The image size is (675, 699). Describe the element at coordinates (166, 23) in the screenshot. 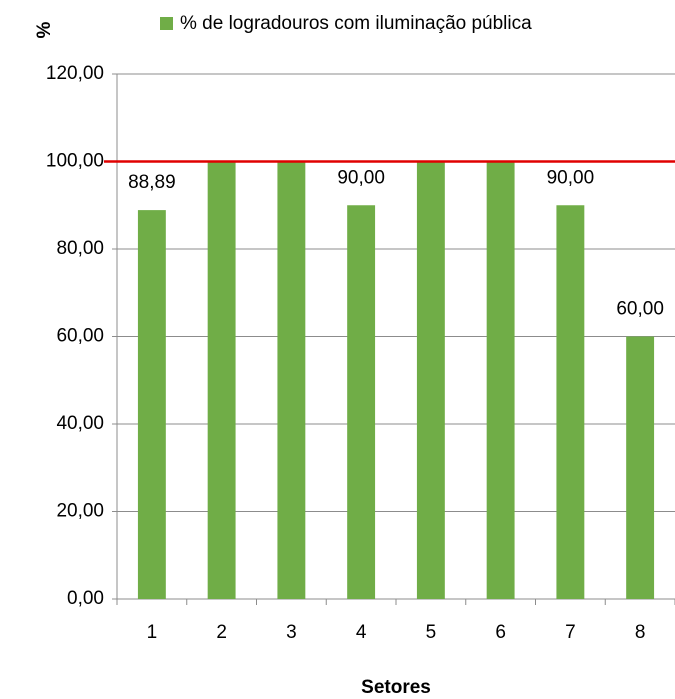

I see `legend-swatch` at that location.